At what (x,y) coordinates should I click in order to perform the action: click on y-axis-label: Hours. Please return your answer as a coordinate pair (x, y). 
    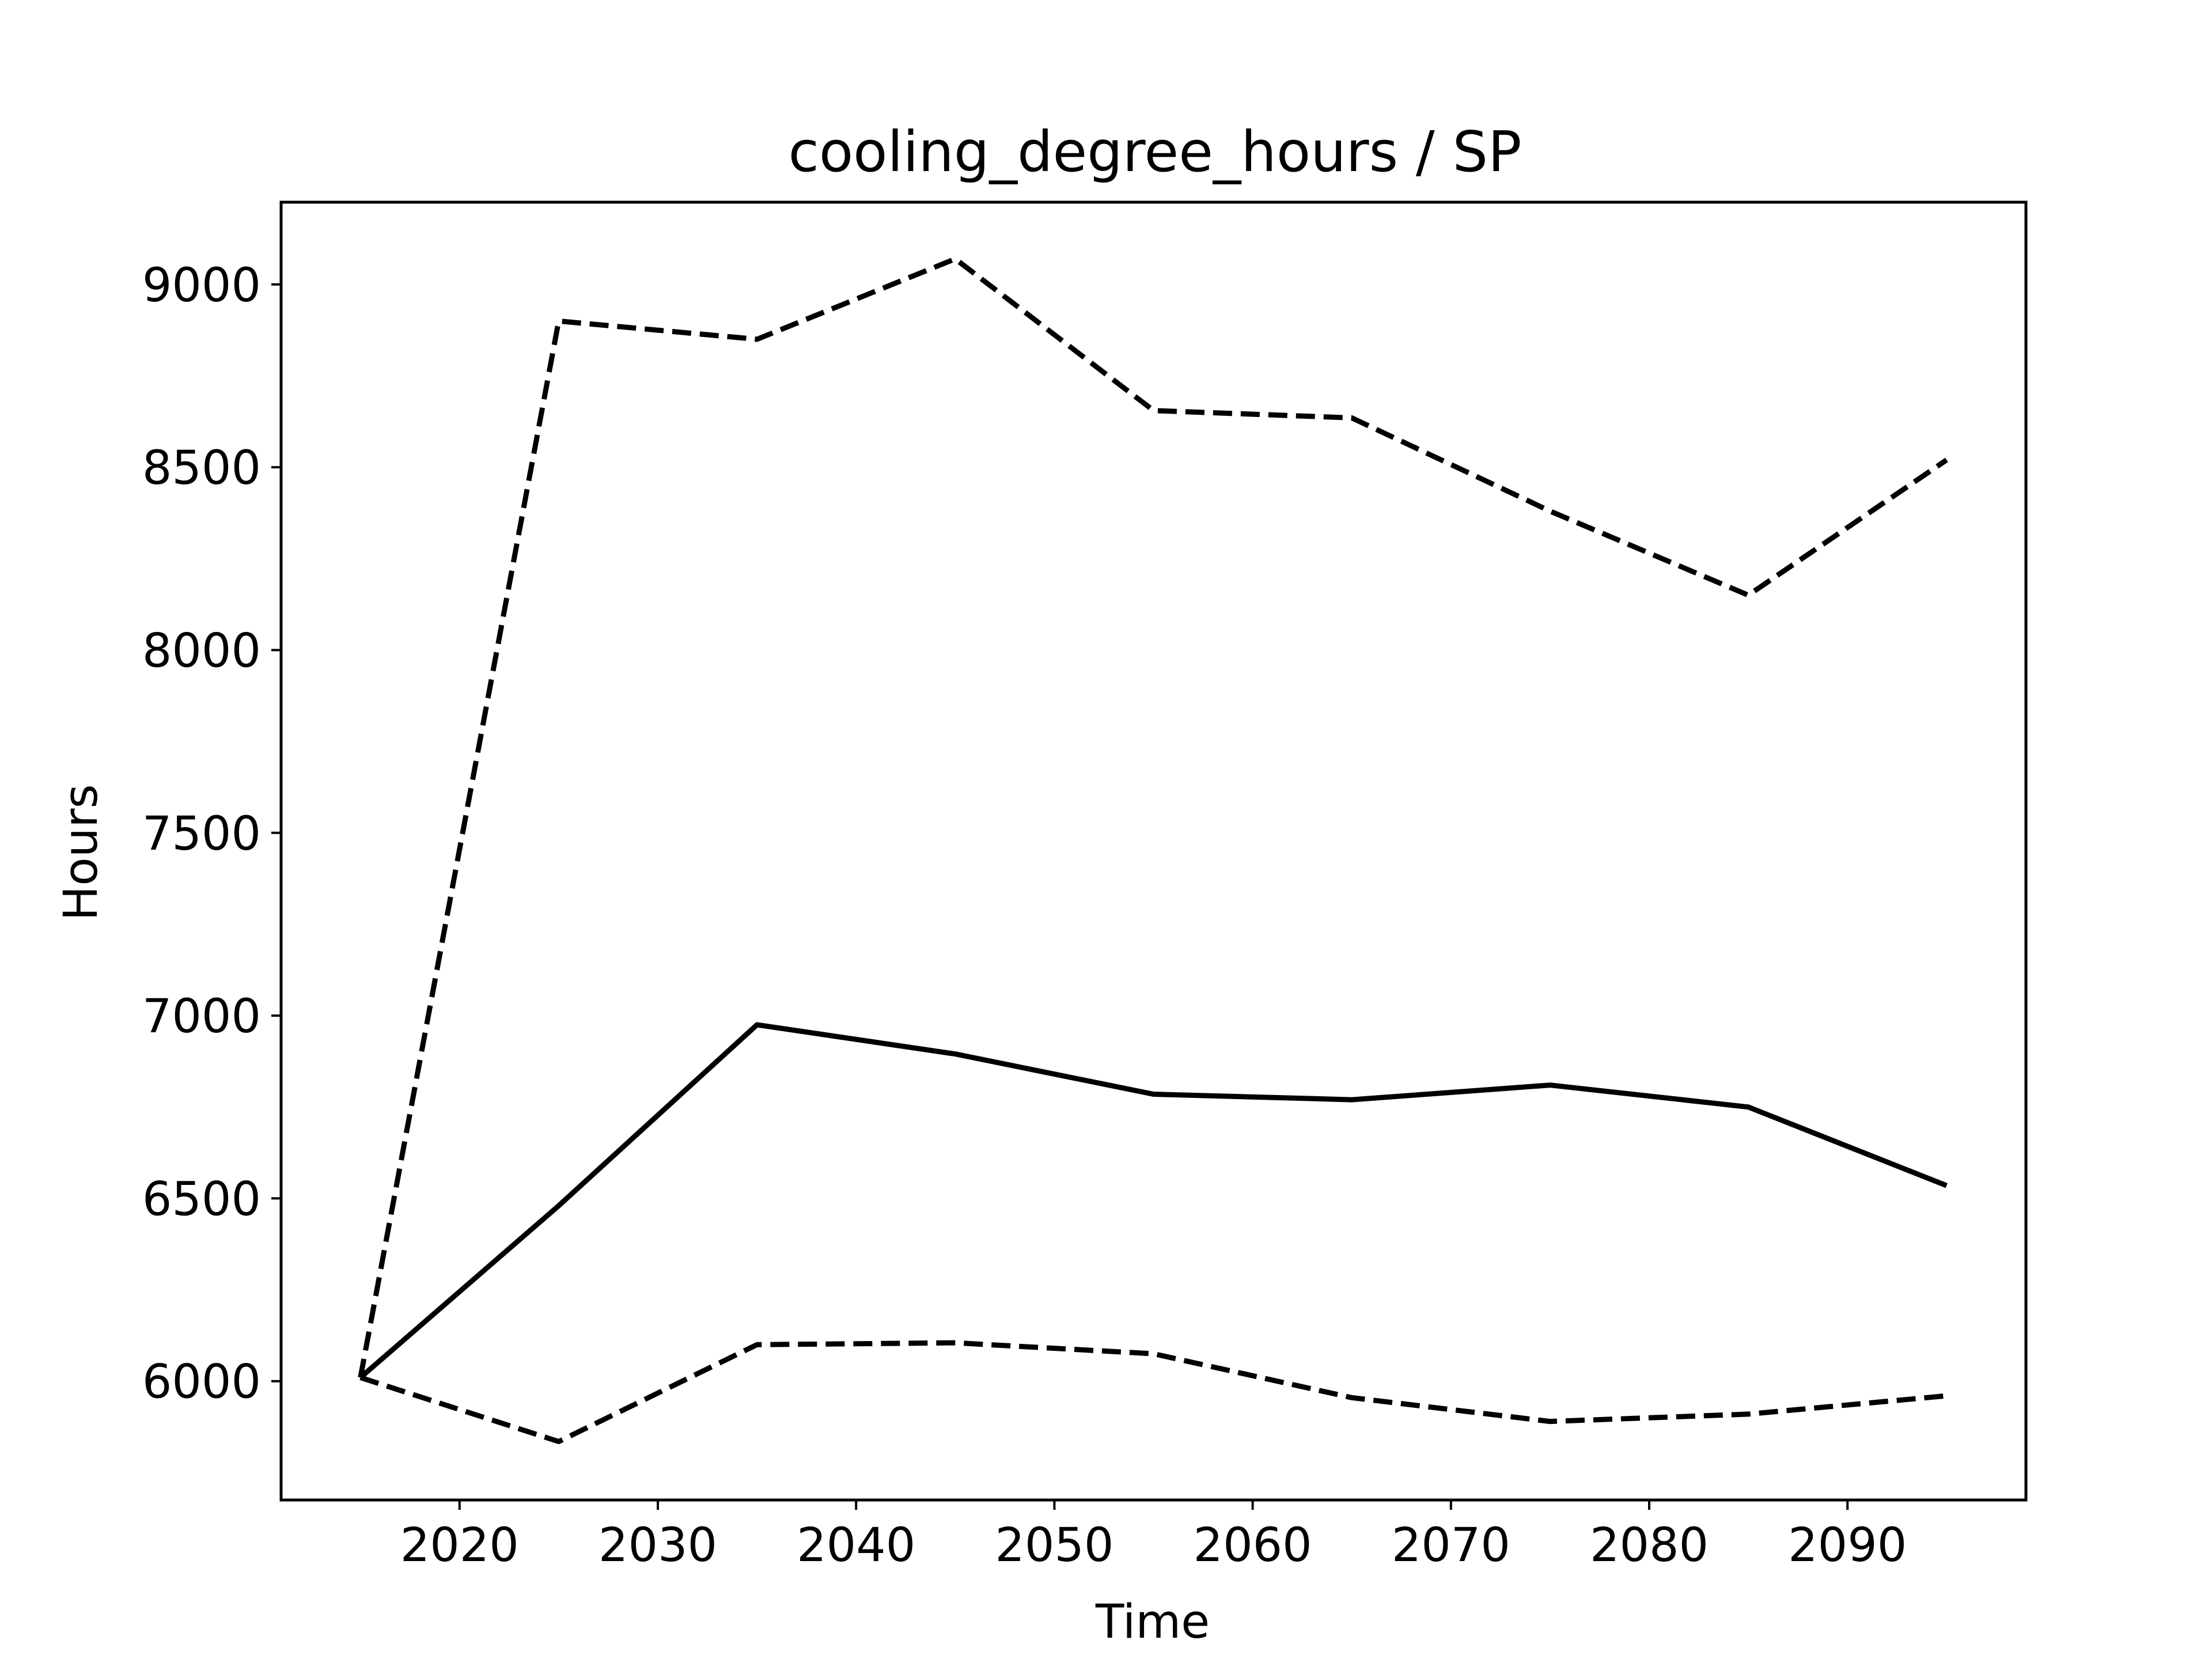
    Looking at the image, I should click on (81, 852).